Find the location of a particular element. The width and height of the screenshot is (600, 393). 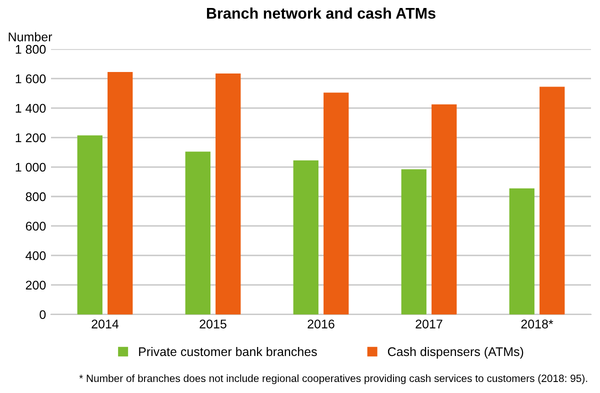

legend-label: Private customer bank branches is located at coordinates (228, 351).